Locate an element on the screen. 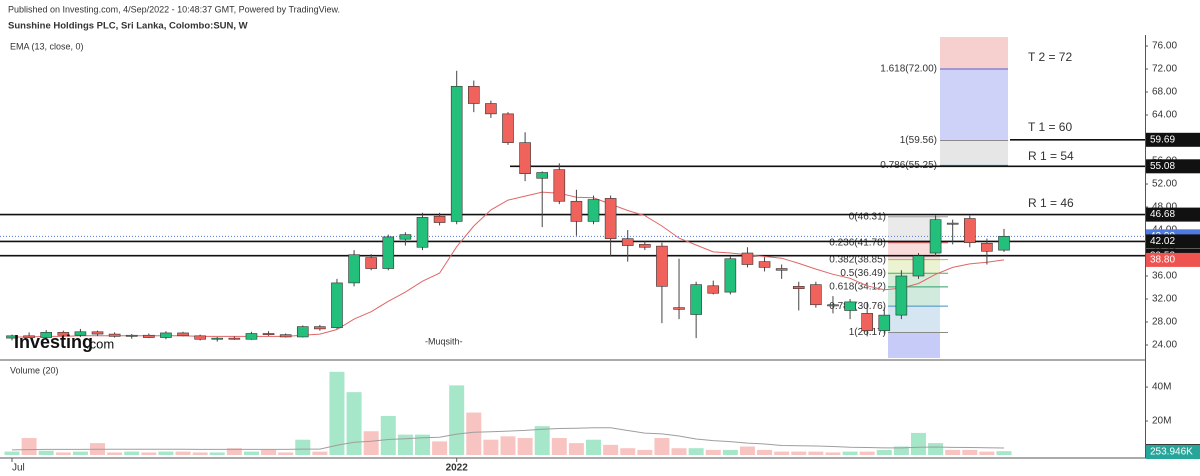  axis-badge-label: 253.946K is located at coordinates (1171, 452).